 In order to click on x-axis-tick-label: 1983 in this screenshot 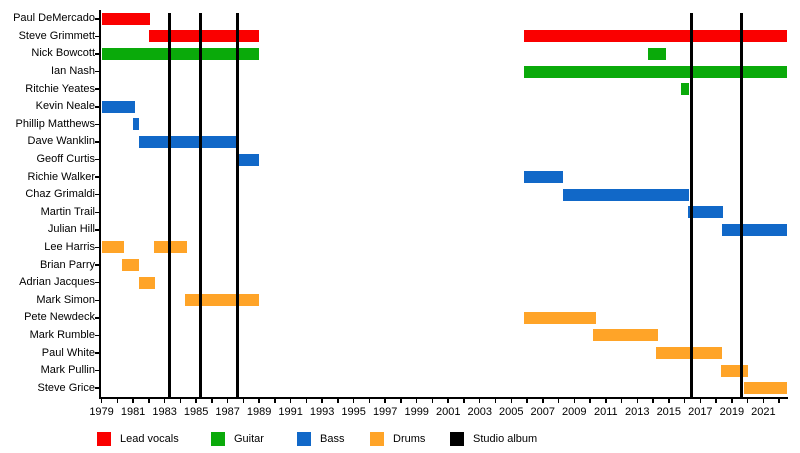, I will do `click(164, 412)`.